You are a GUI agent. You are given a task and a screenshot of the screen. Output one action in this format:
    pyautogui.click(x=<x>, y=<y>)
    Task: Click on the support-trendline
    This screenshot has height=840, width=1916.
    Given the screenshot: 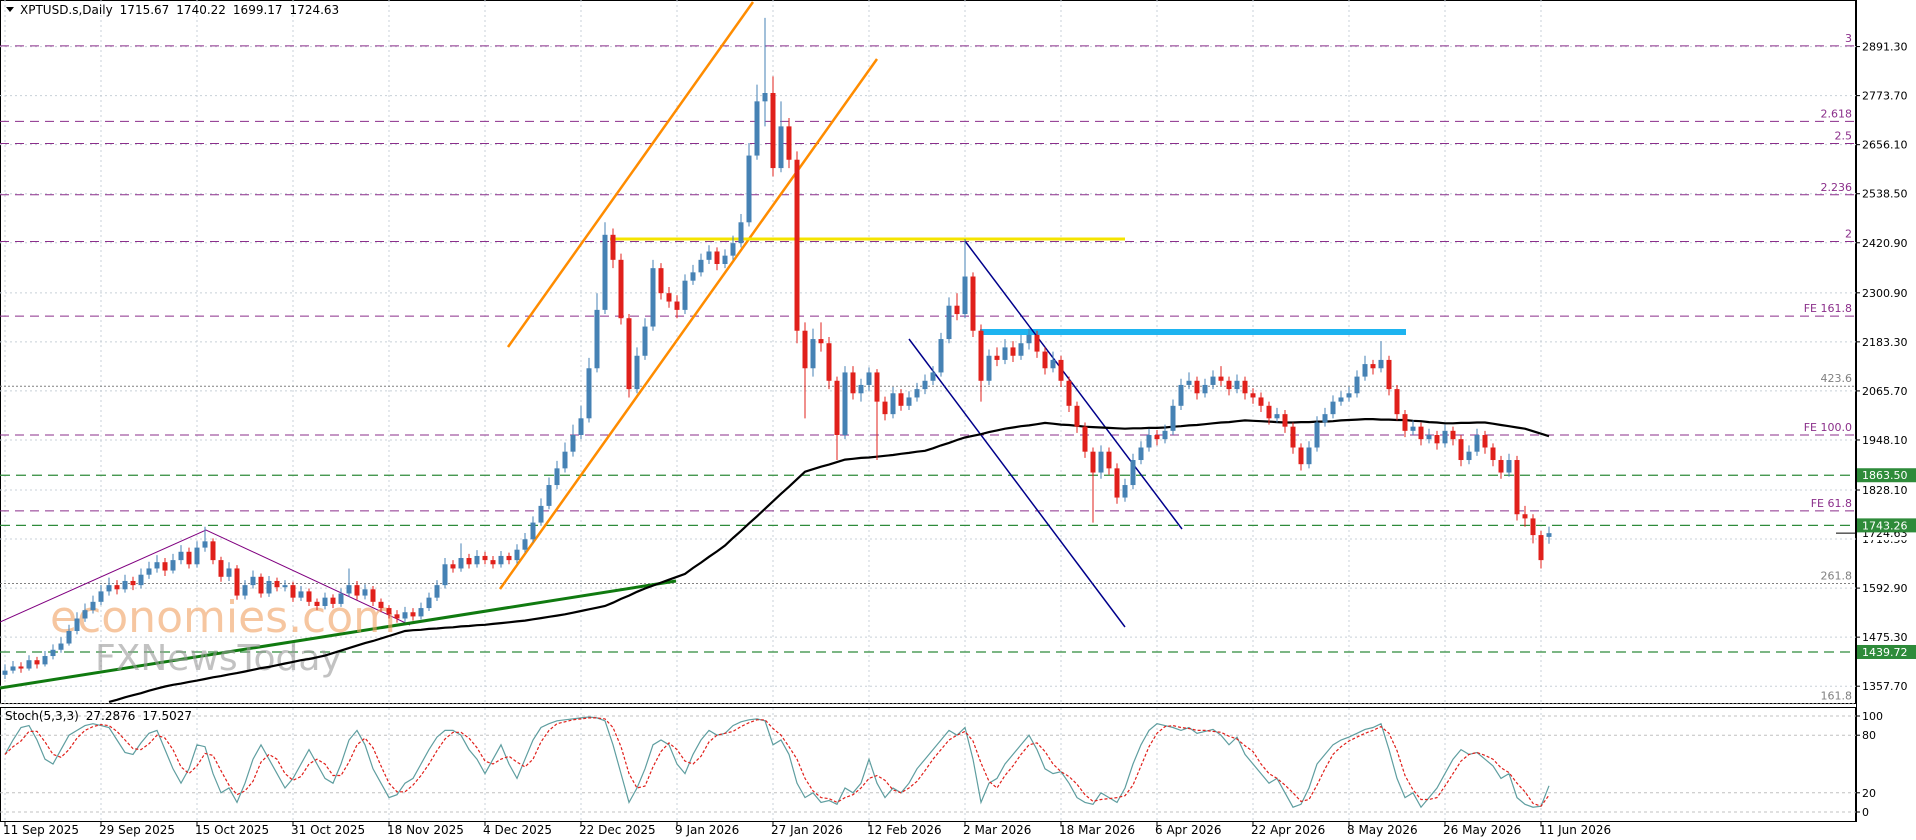 What is the action you would take?
    pyautogui.click(x=338, y=634)
    